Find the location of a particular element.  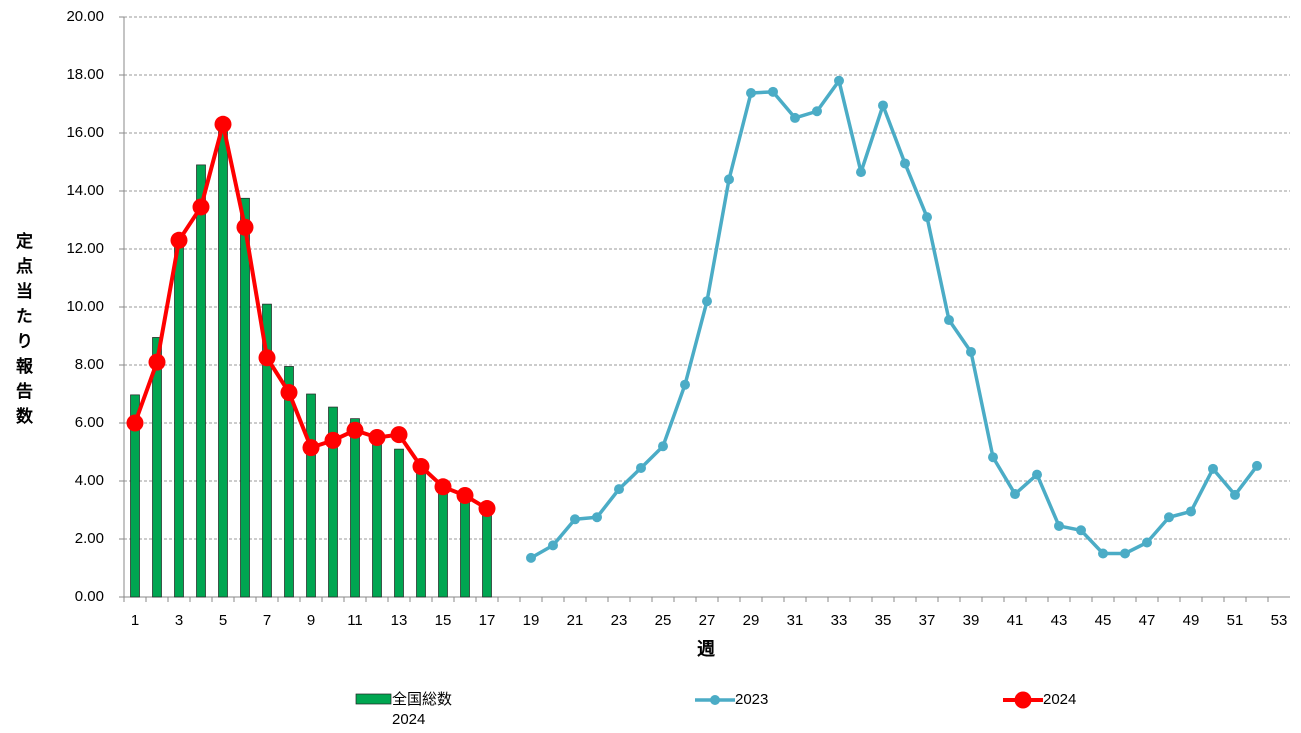

y-tick-label: 10.00 is located at coordinates (85, 306).